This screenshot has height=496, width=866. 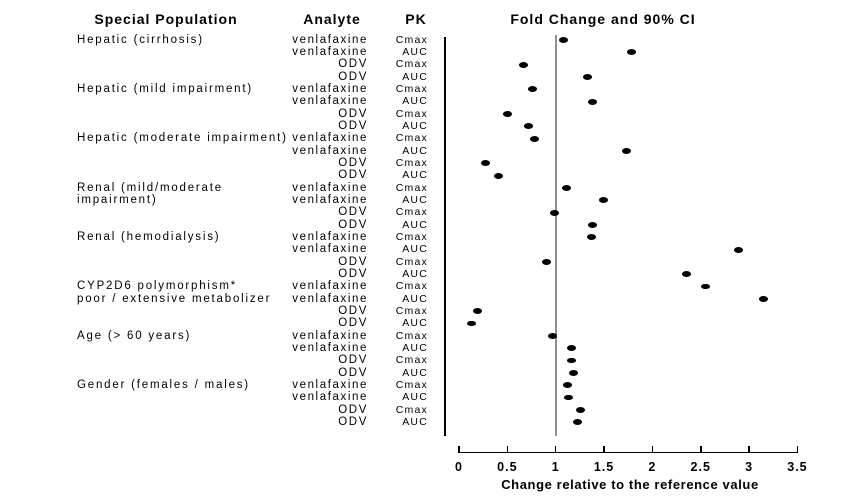 What do you see at coordinates (652, 467) in the screenshot?
I see `x-axis-tick-label: 2` at bounding box center [652, 467].